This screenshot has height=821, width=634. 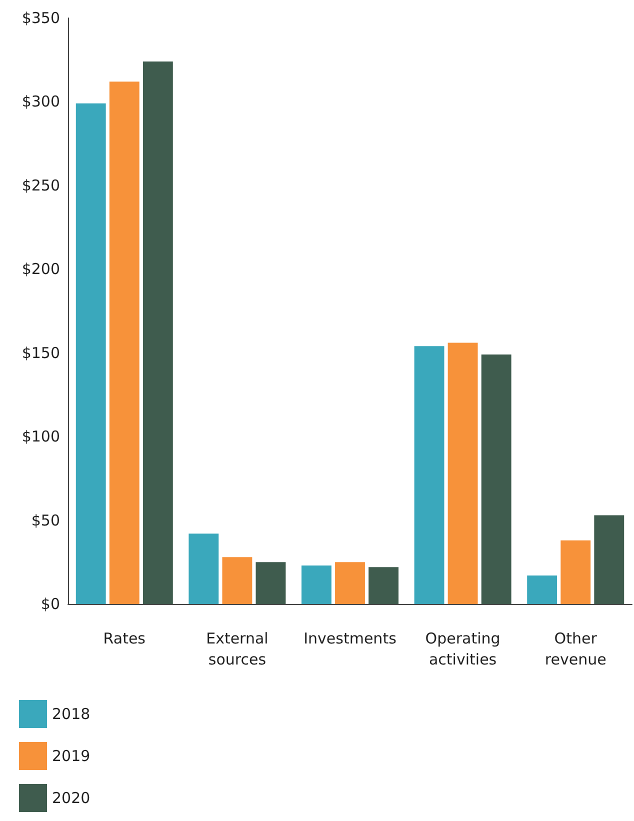 What do you see at coordinates (41, 353) in the screenshot?
I see `y-tick-label: $150` at bounding box center [41, 353].